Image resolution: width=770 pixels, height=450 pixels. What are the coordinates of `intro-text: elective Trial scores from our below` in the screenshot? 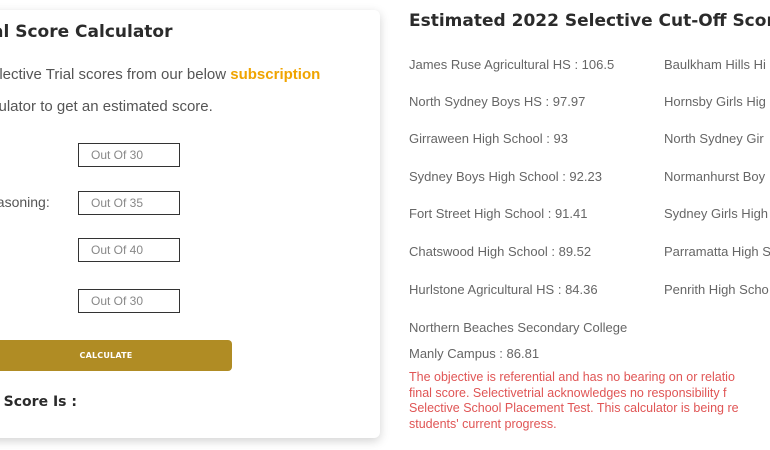 It's located at (115, 74).